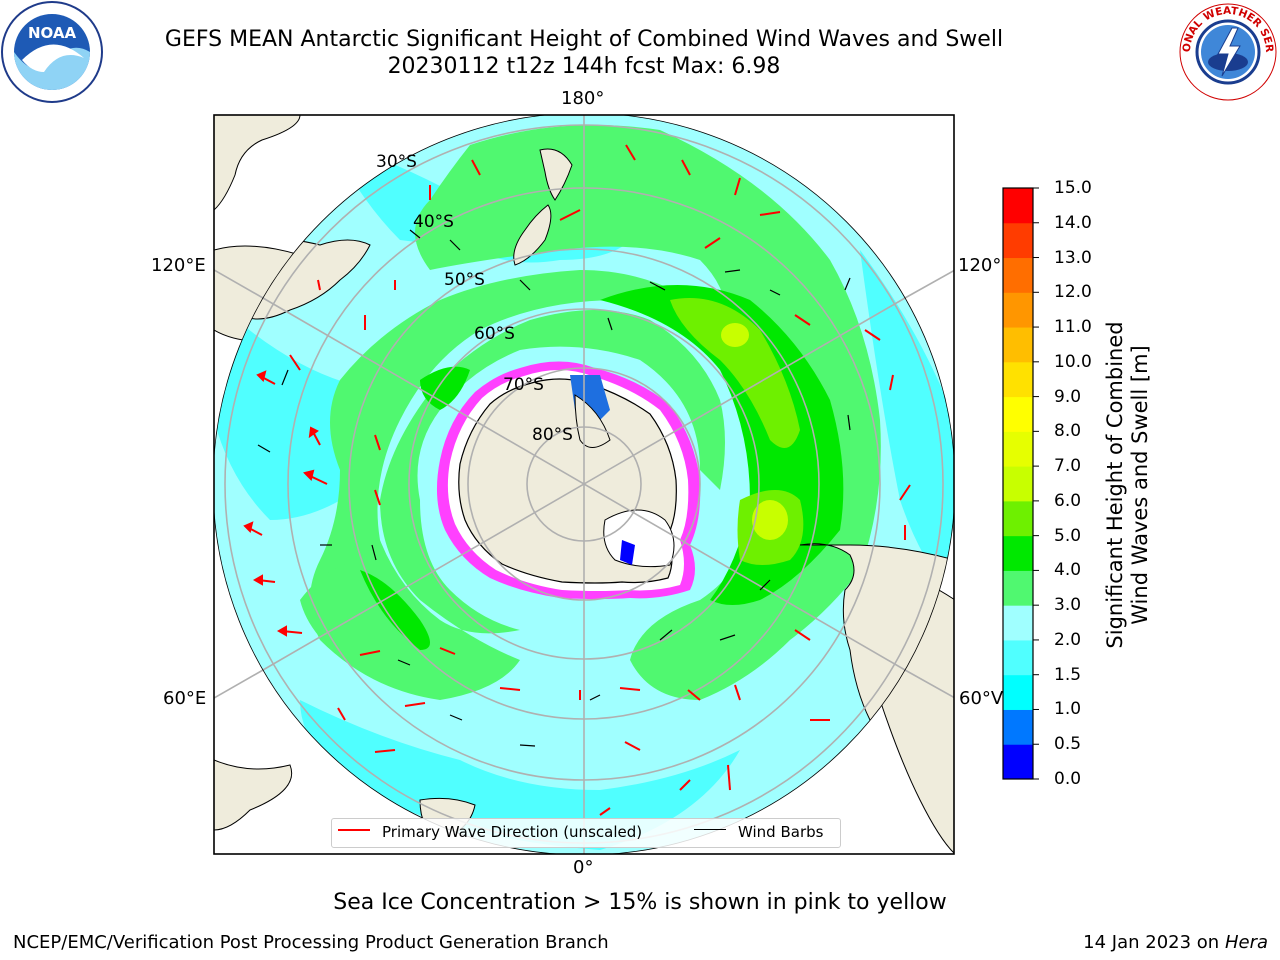 This screenshot has height=960, width=1280. I want to click on colorbar-tick-label: 5.0, so click(1068, 535).